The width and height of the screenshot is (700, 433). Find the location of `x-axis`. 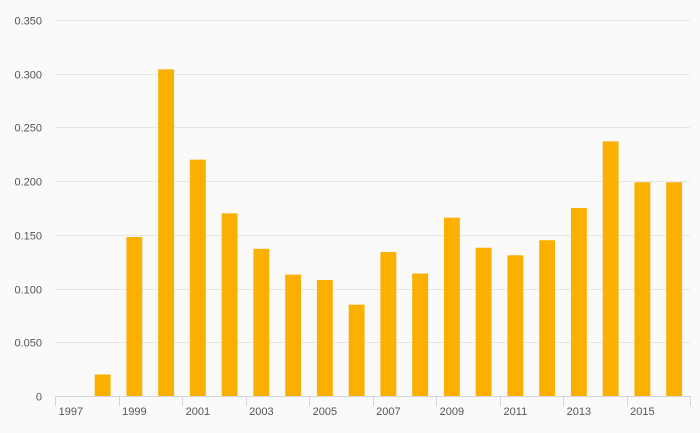

x-axis is located at coordinates (373, 401).